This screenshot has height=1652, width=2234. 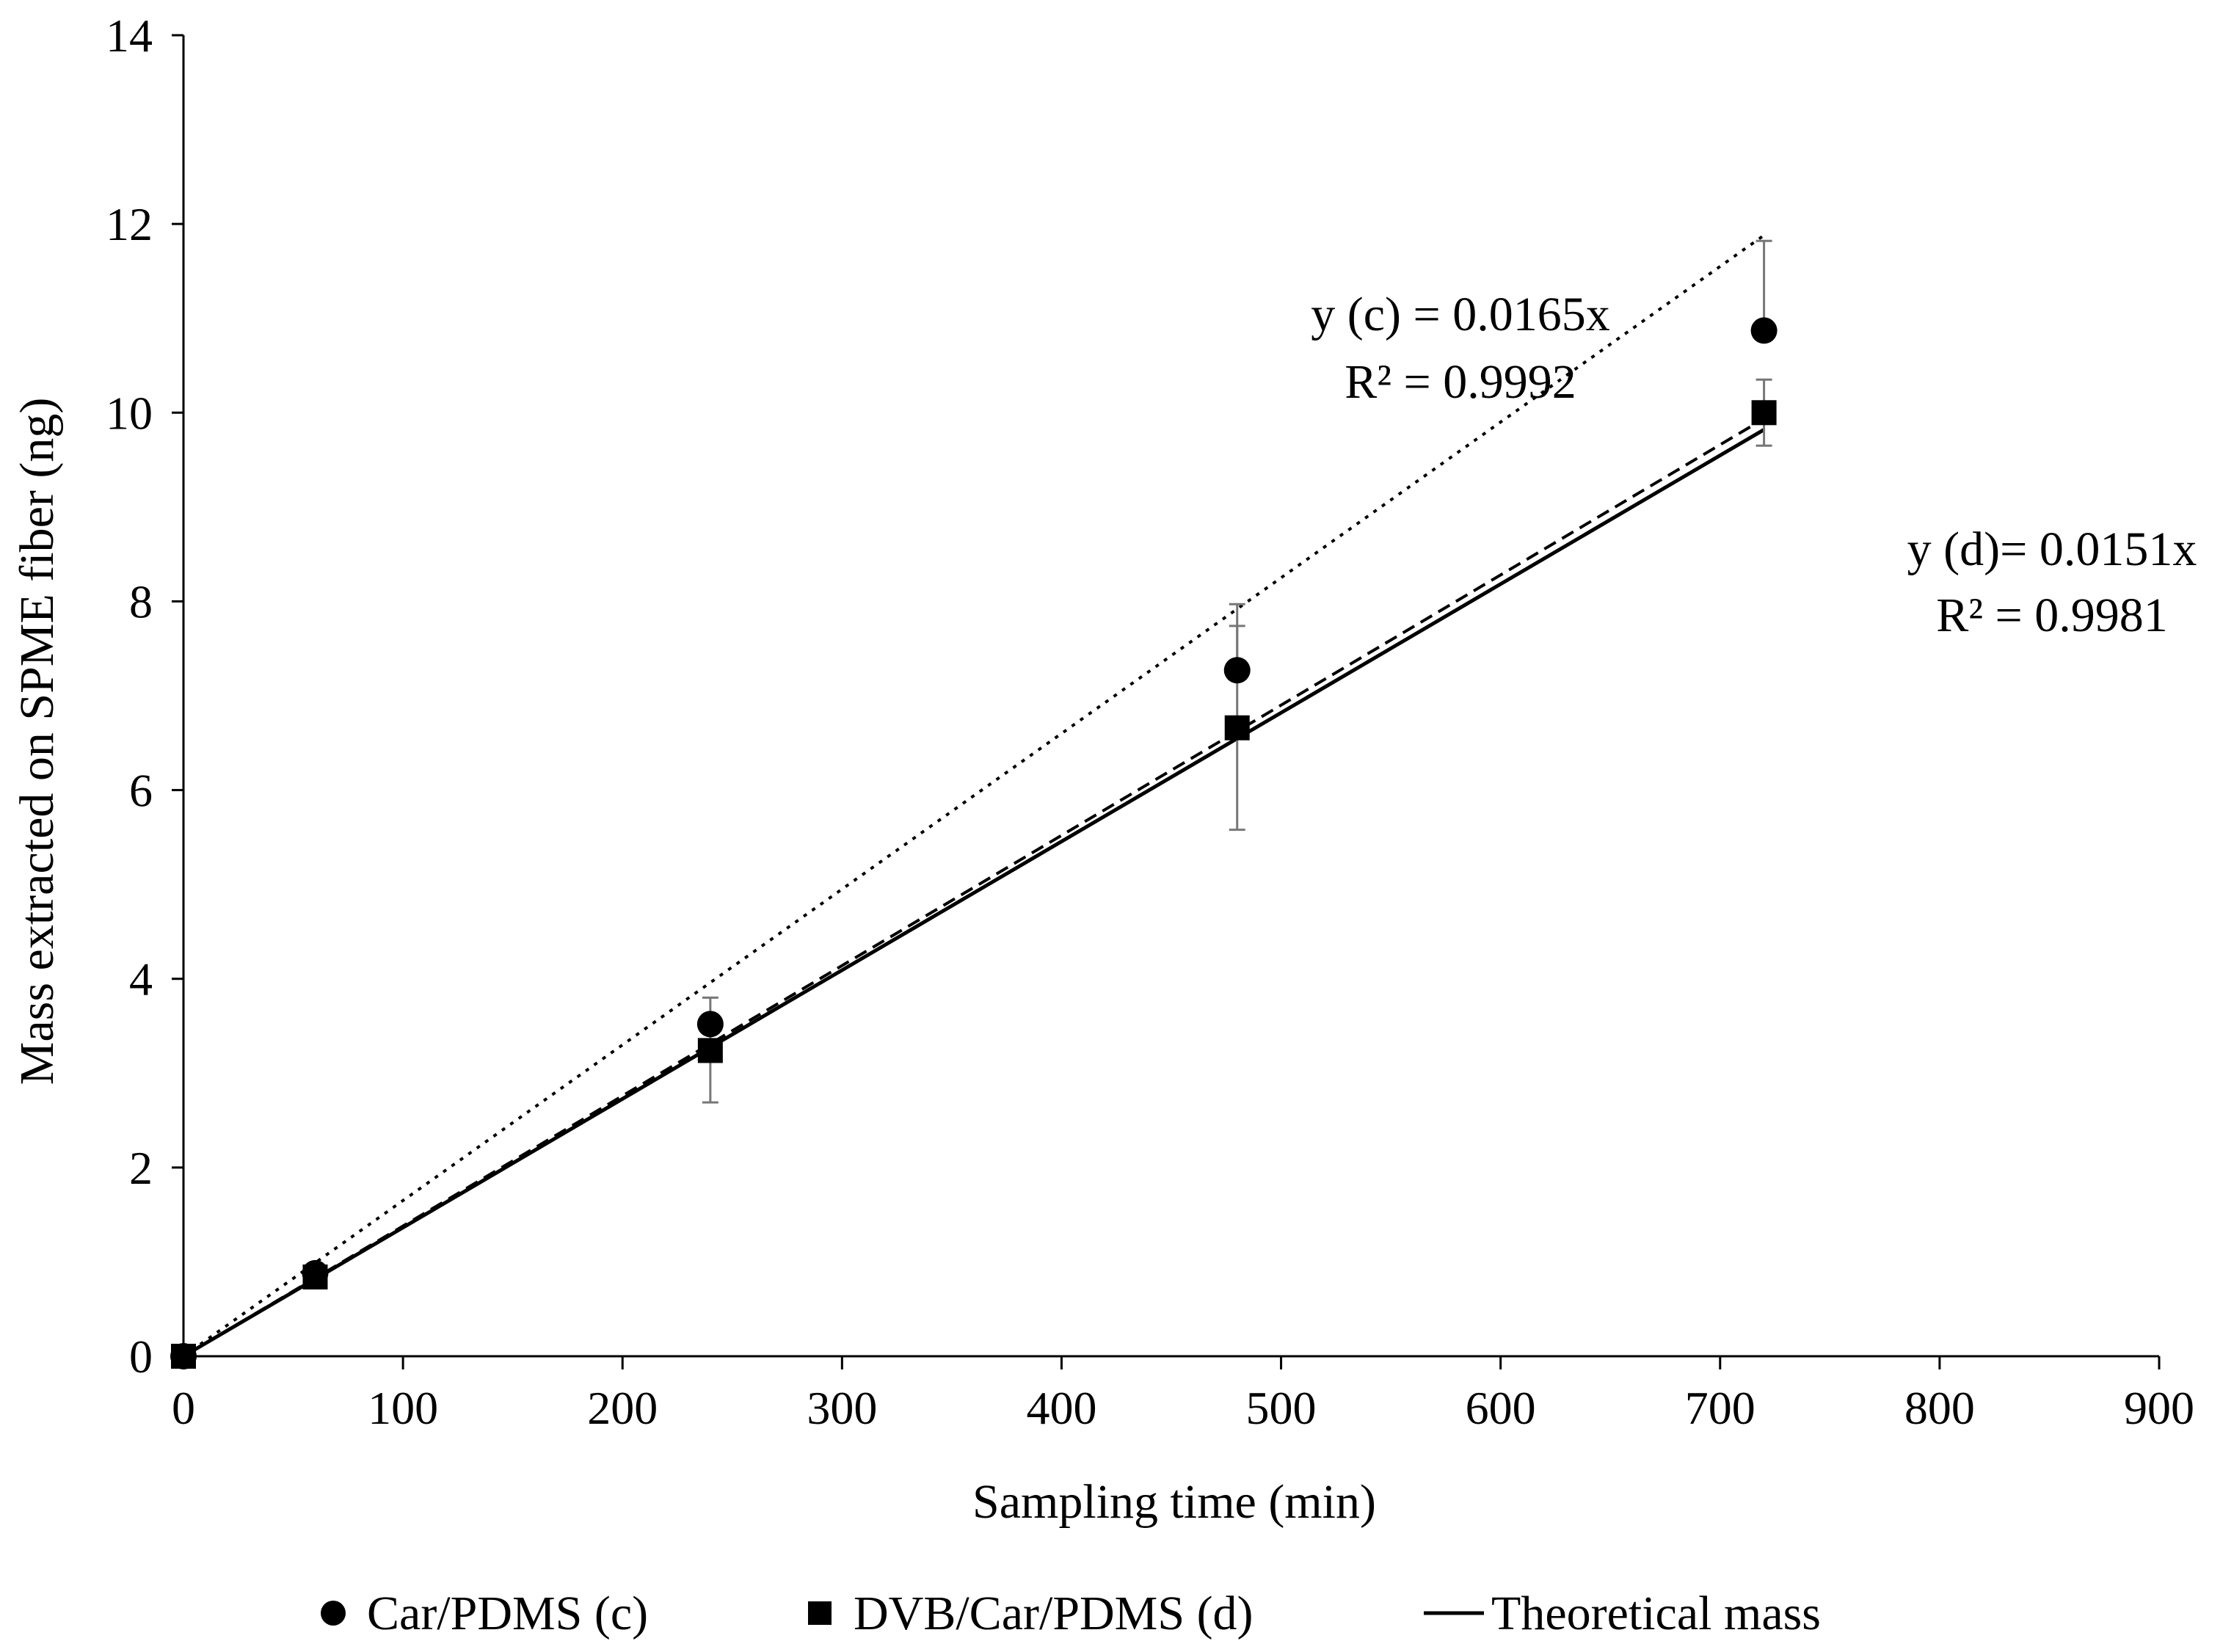 I want to click on y-tick-label: 8, so click(x=141, y=601).